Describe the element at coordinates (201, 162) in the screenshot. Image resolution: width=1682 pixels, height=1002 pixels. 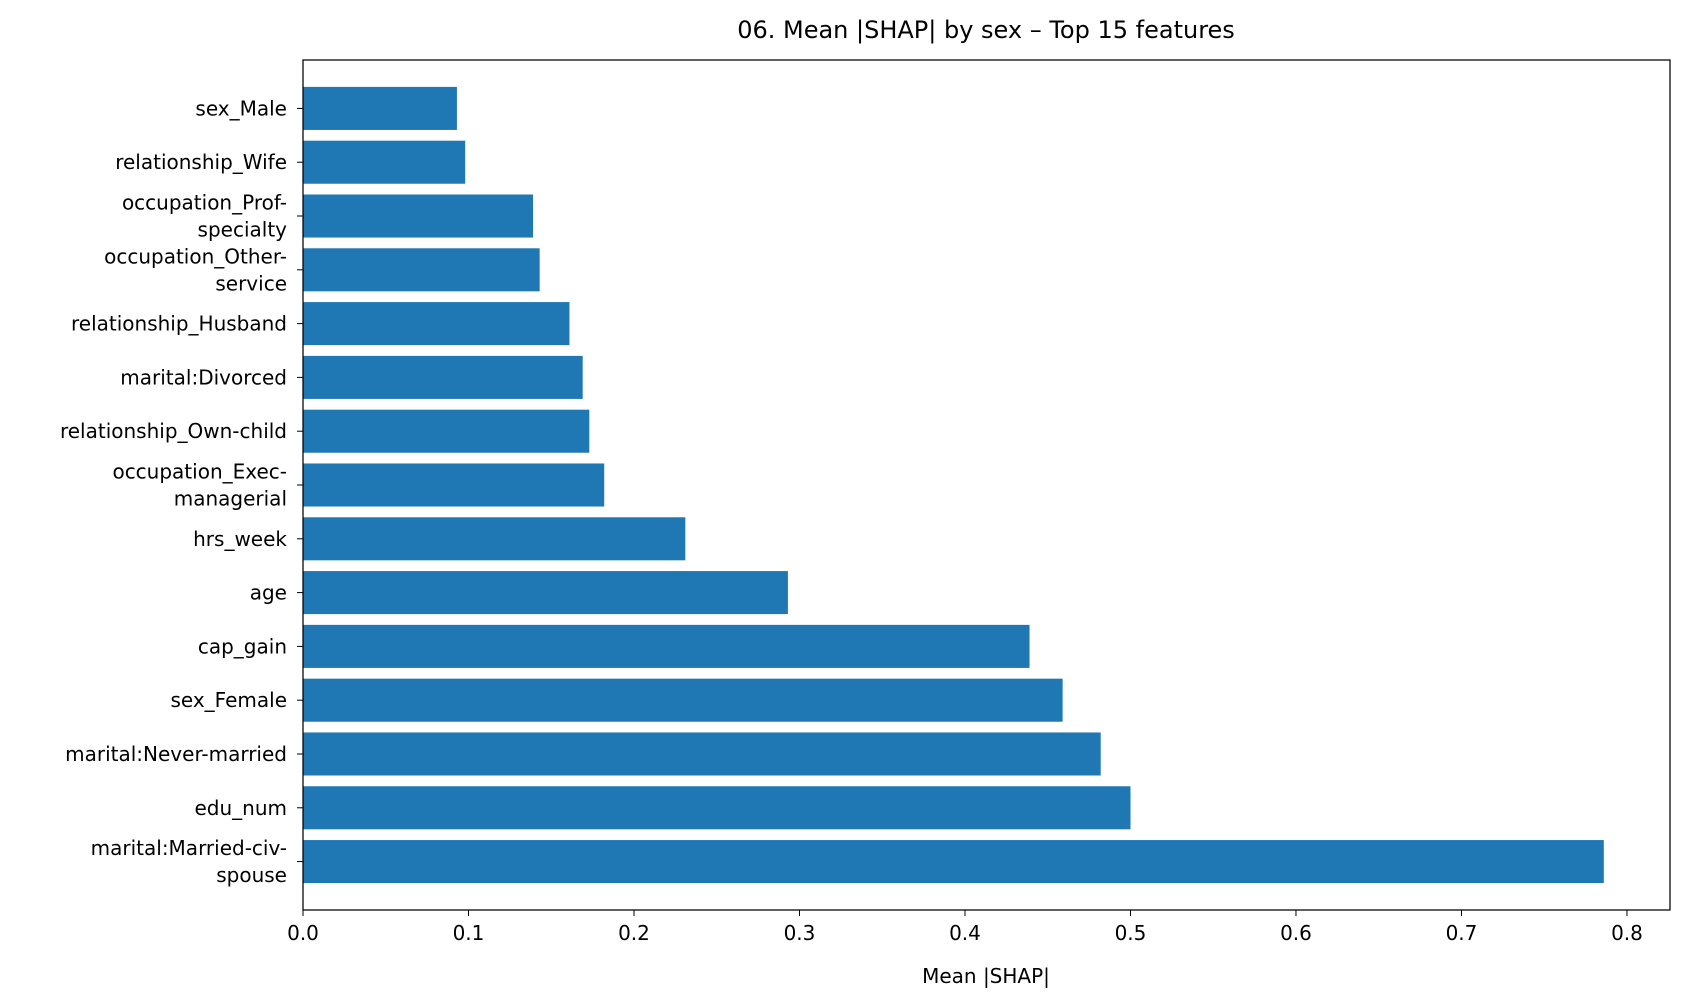
I see `y-tick-label: relationship_Wife` at that location.